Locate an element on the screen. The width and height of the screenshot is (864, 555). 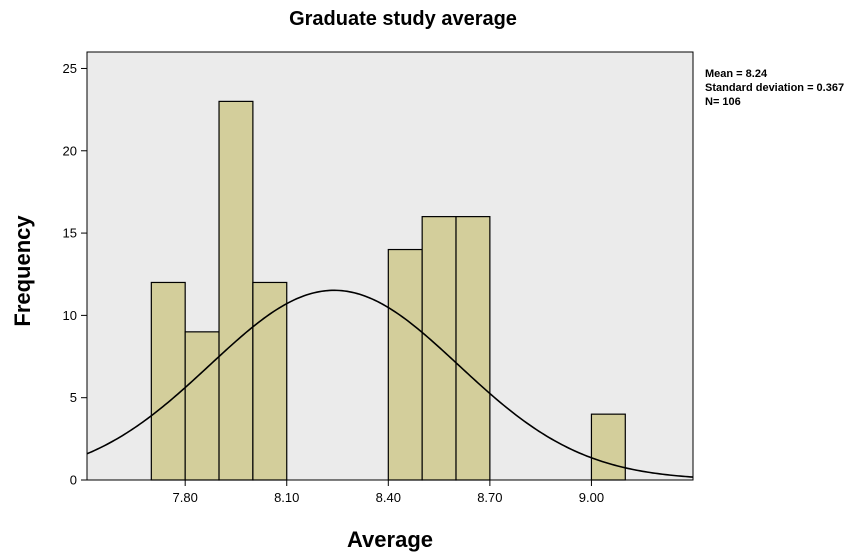
y-tick-label-3: 15 is located at coordinates (70, 233).